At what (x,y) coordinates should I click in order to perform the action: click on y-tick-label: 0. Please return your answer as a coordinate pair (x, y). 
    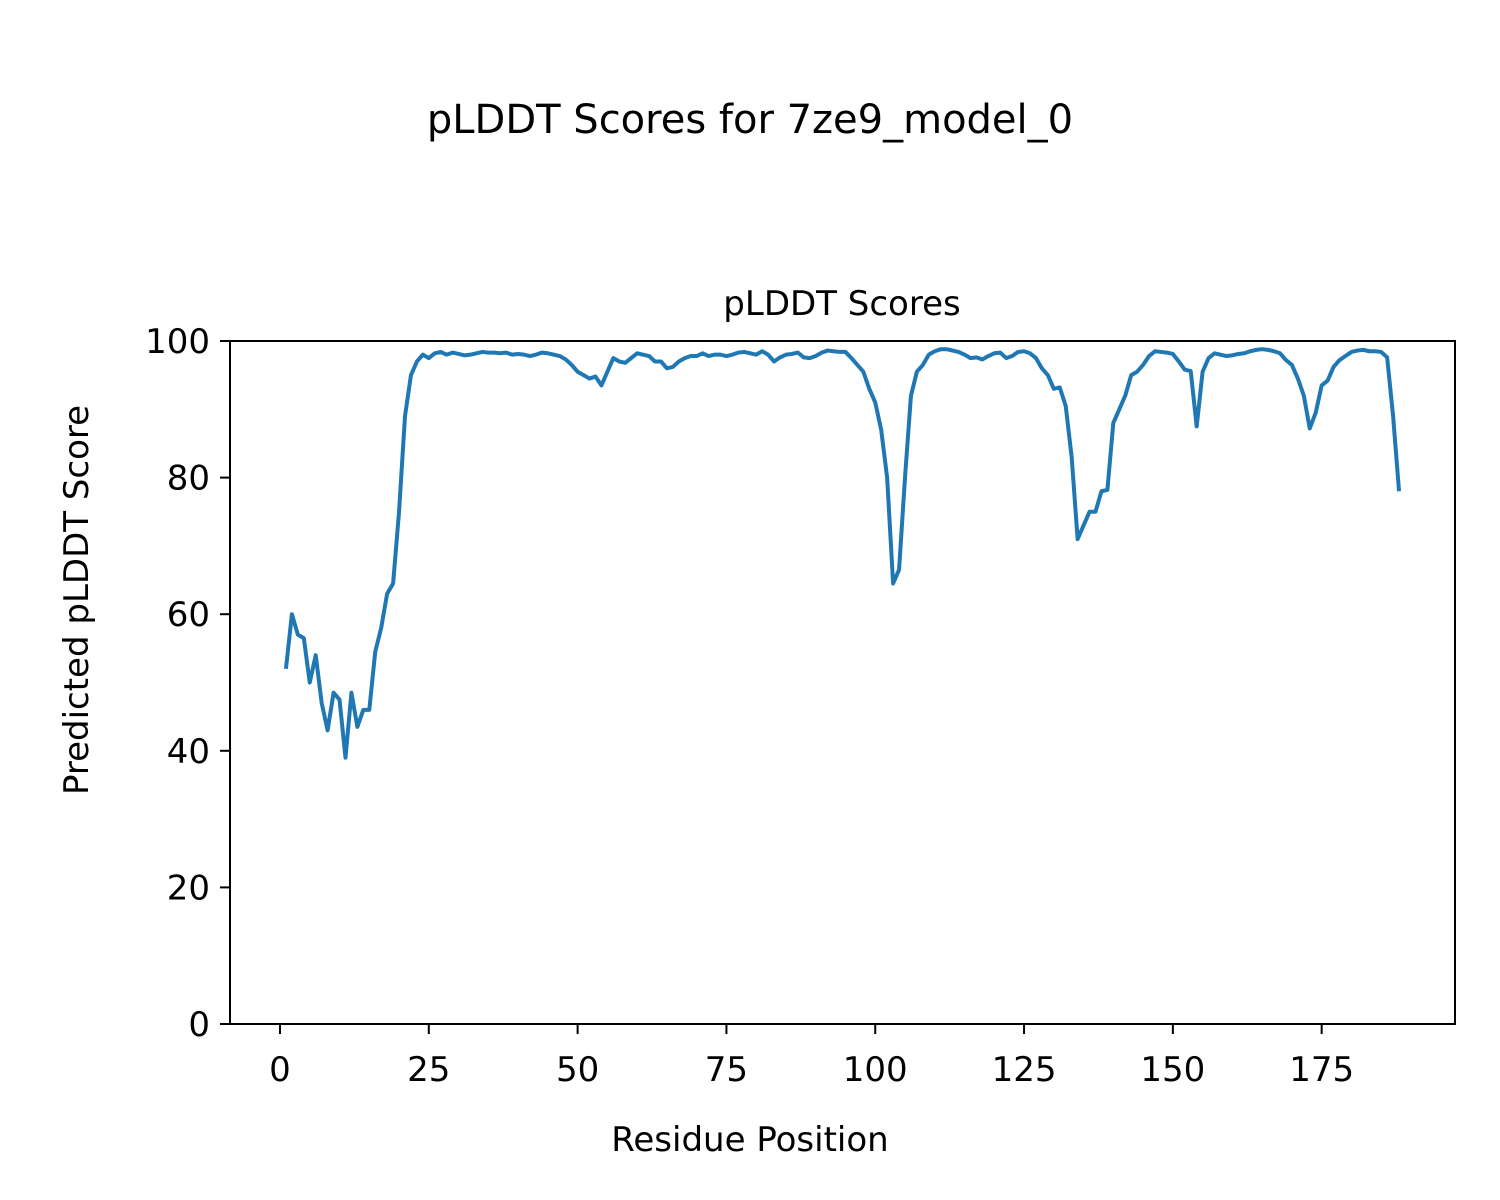
    Looking at the image, I should click on (199, 1025).